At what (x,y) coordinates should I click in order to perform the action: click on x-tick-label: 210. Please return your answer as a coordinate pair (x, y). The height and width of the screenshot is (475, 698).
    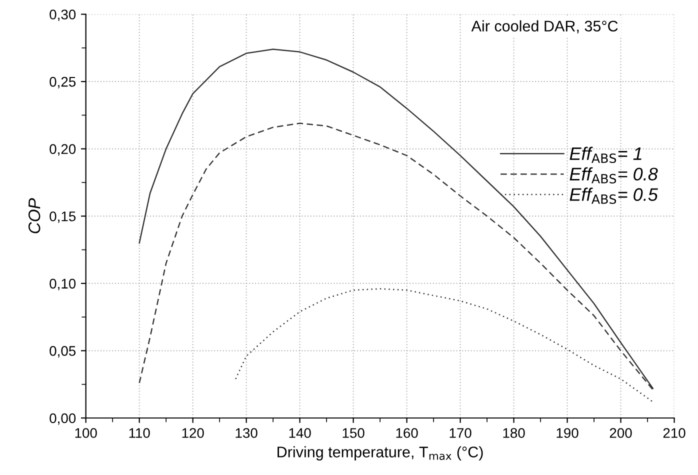
    Looking at the image, I should click on (674, 433).